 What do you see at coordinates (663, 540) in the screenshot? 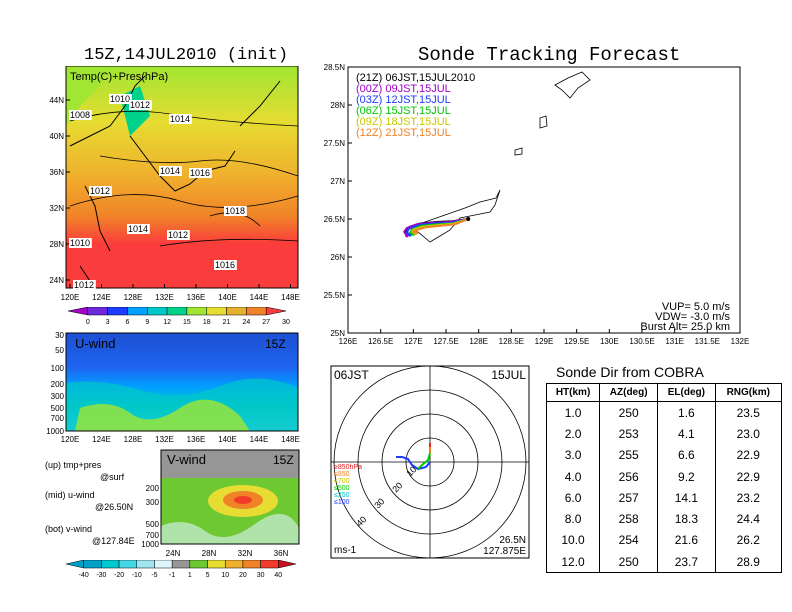
I see `table-row: 10.0 254 21.6 26.2` at bounding box center [663, 540].